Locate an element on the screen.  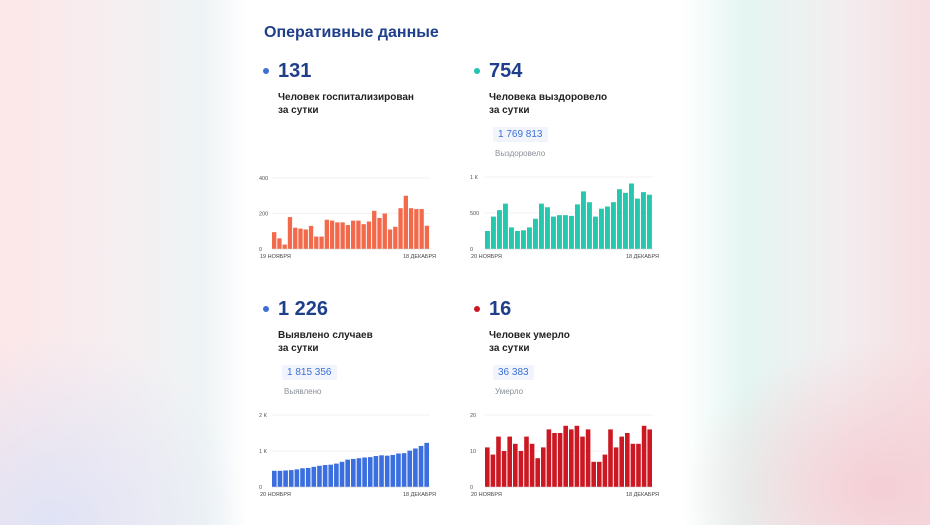
total-label: Выявлено is located at coordinates (303, 391).